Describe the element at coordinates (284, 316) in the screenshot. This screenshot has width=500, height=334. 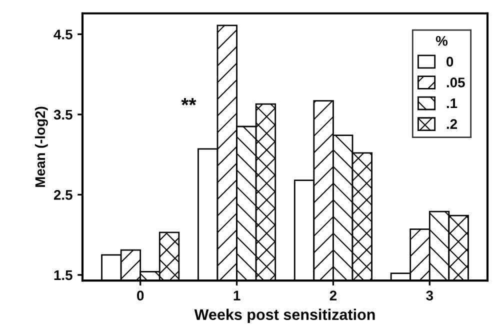
I see `x-axis-title: Weeks post sensitization` at that location.